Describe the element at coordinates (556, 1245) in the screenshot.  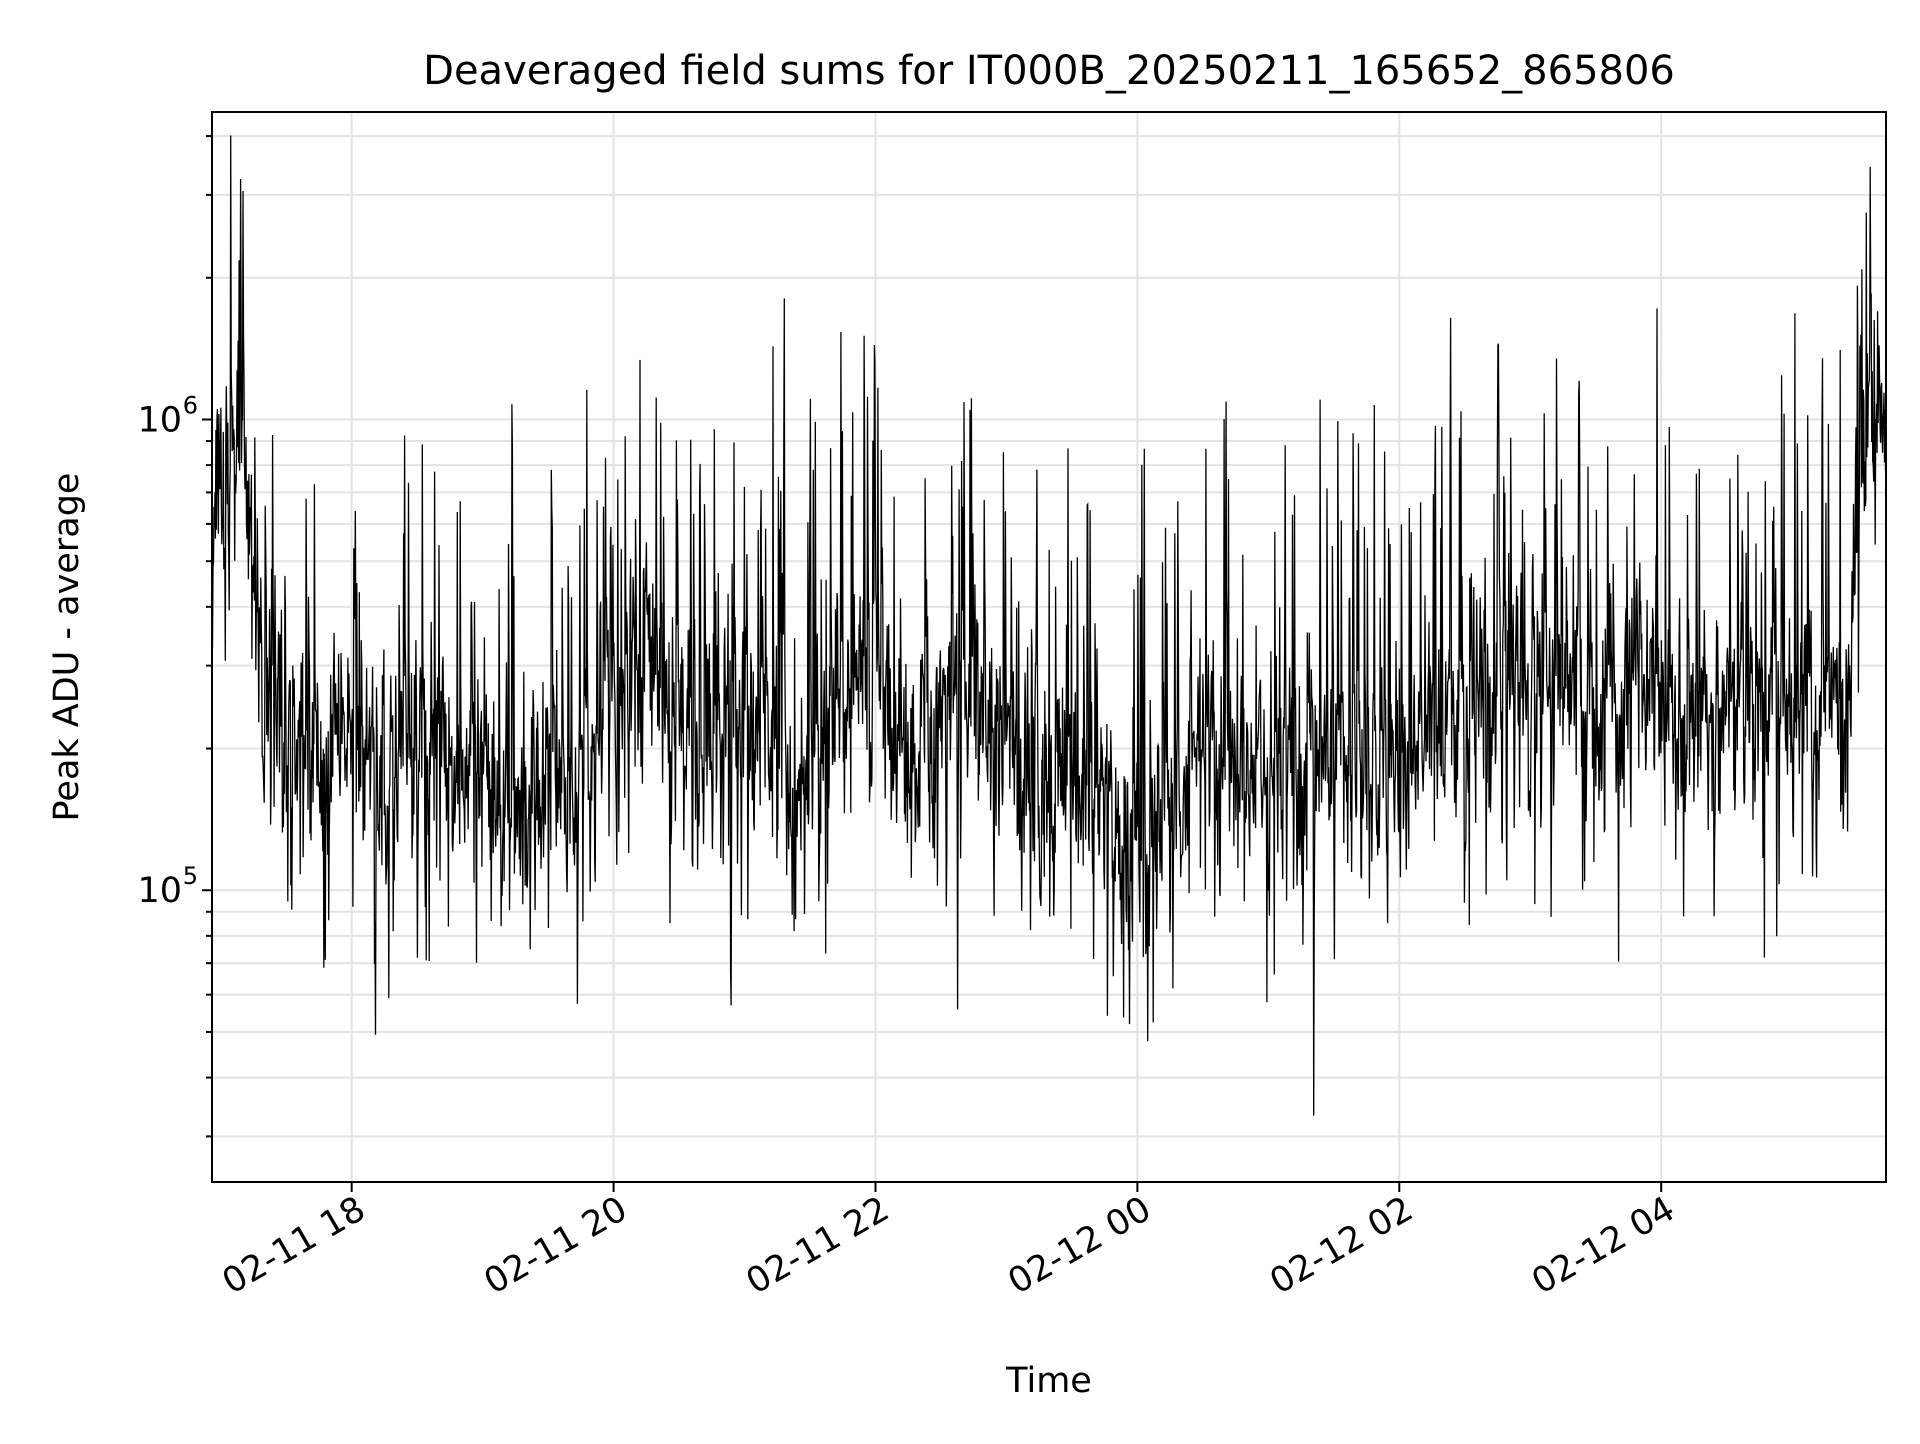
I see `x-tick-label: 02-11 20` at that location.